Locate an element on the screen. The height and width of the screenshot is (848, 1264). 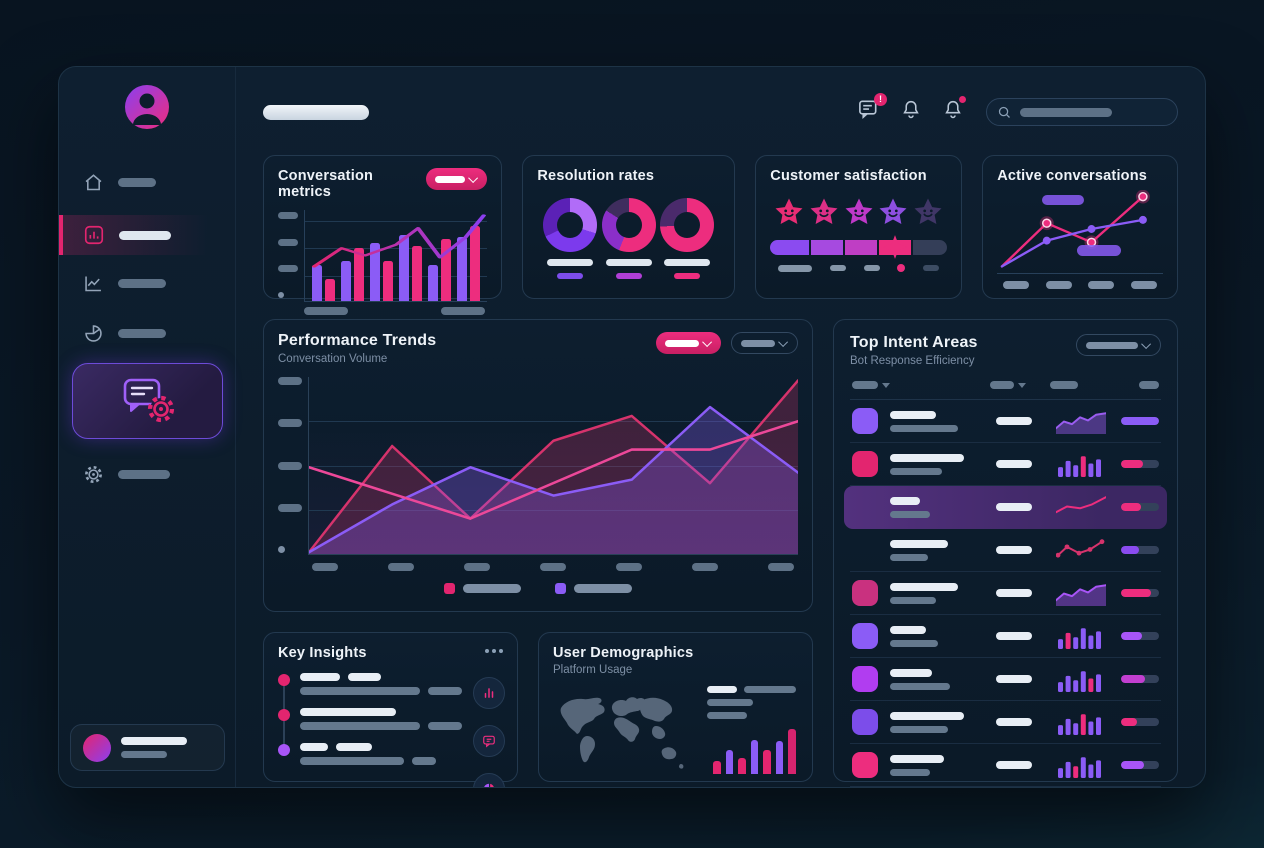
conversation-metrics-card: Conversation metrics is located at coordinates (383, 235).